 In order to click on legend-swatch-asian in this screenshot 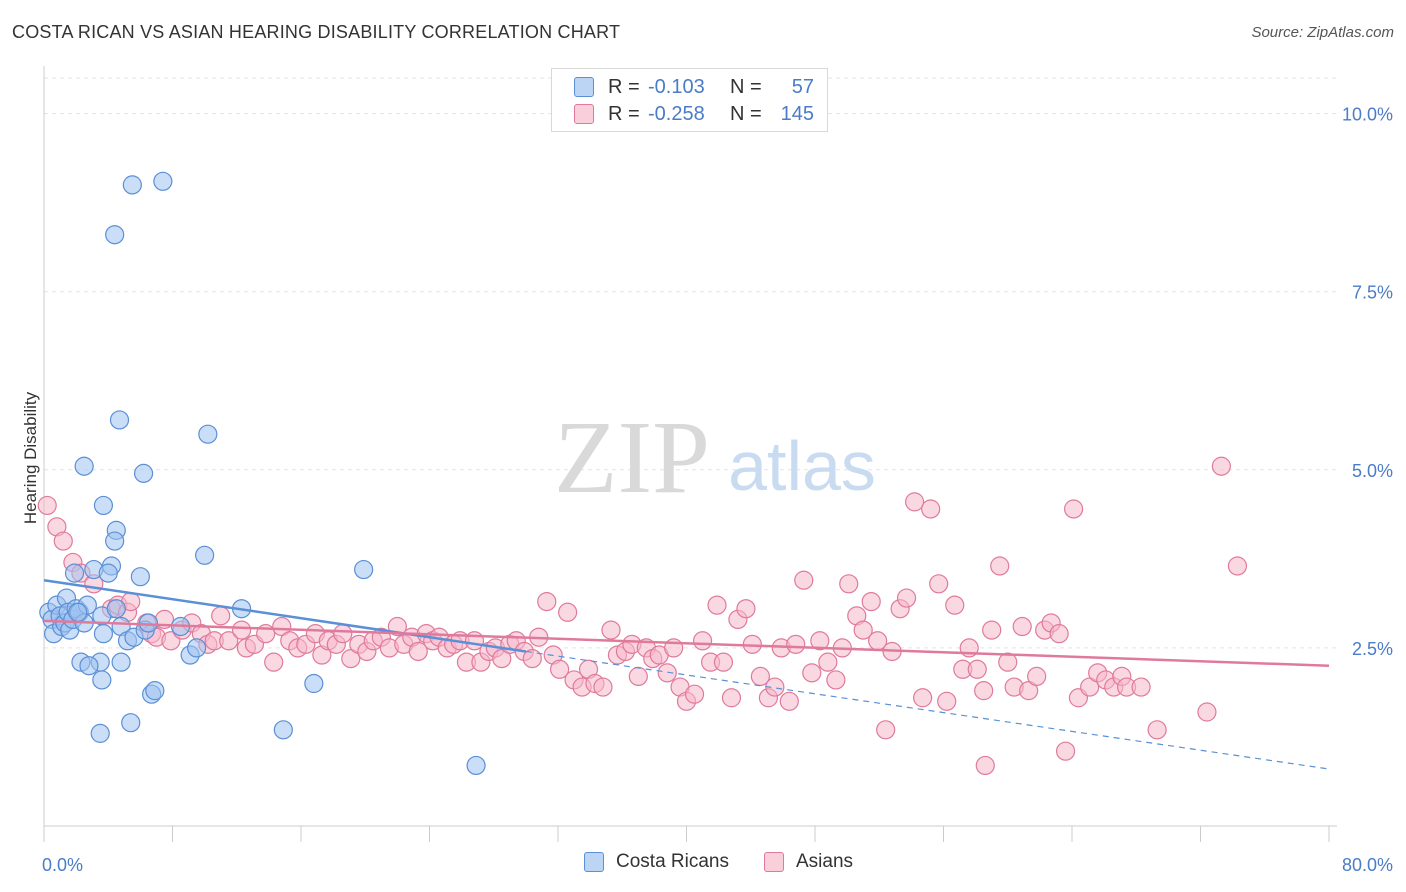, I will do `click(584, 114)`.